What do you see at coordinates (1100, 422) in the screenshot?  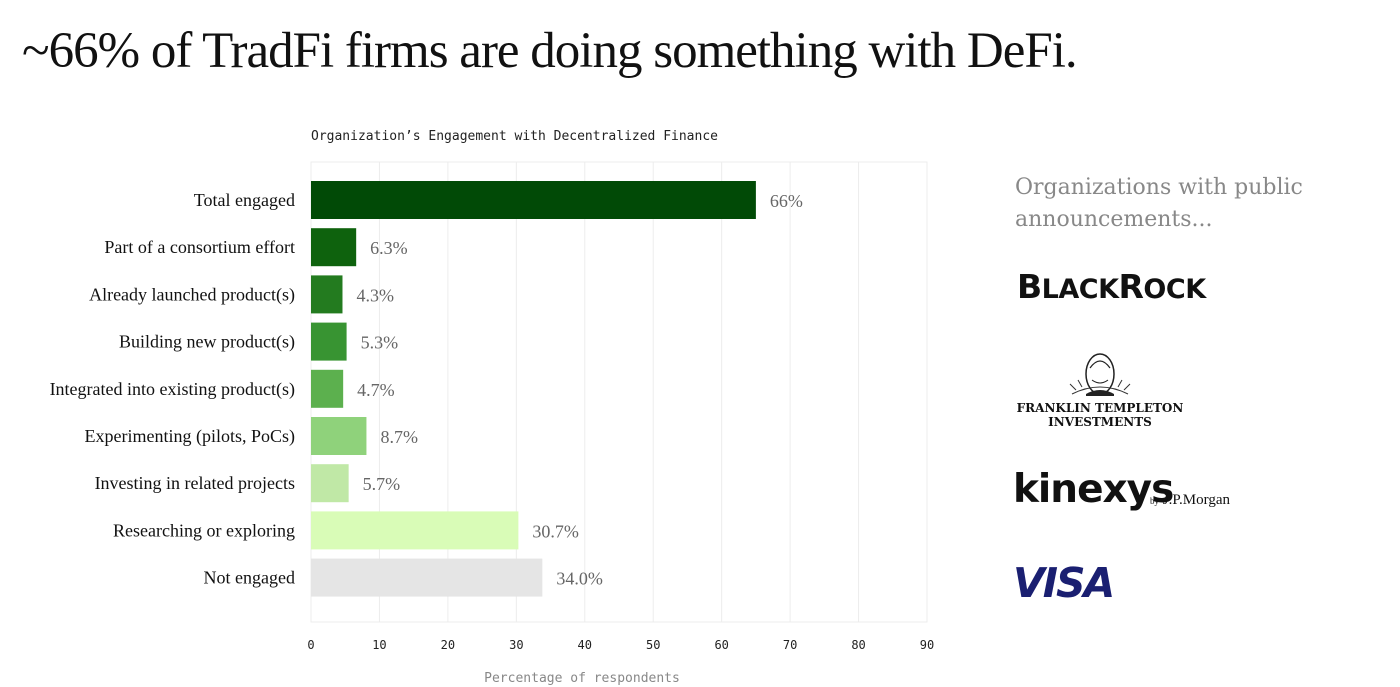 I see `franklin-line2: INVESTMENTS` at bounding box center [1100, 422].